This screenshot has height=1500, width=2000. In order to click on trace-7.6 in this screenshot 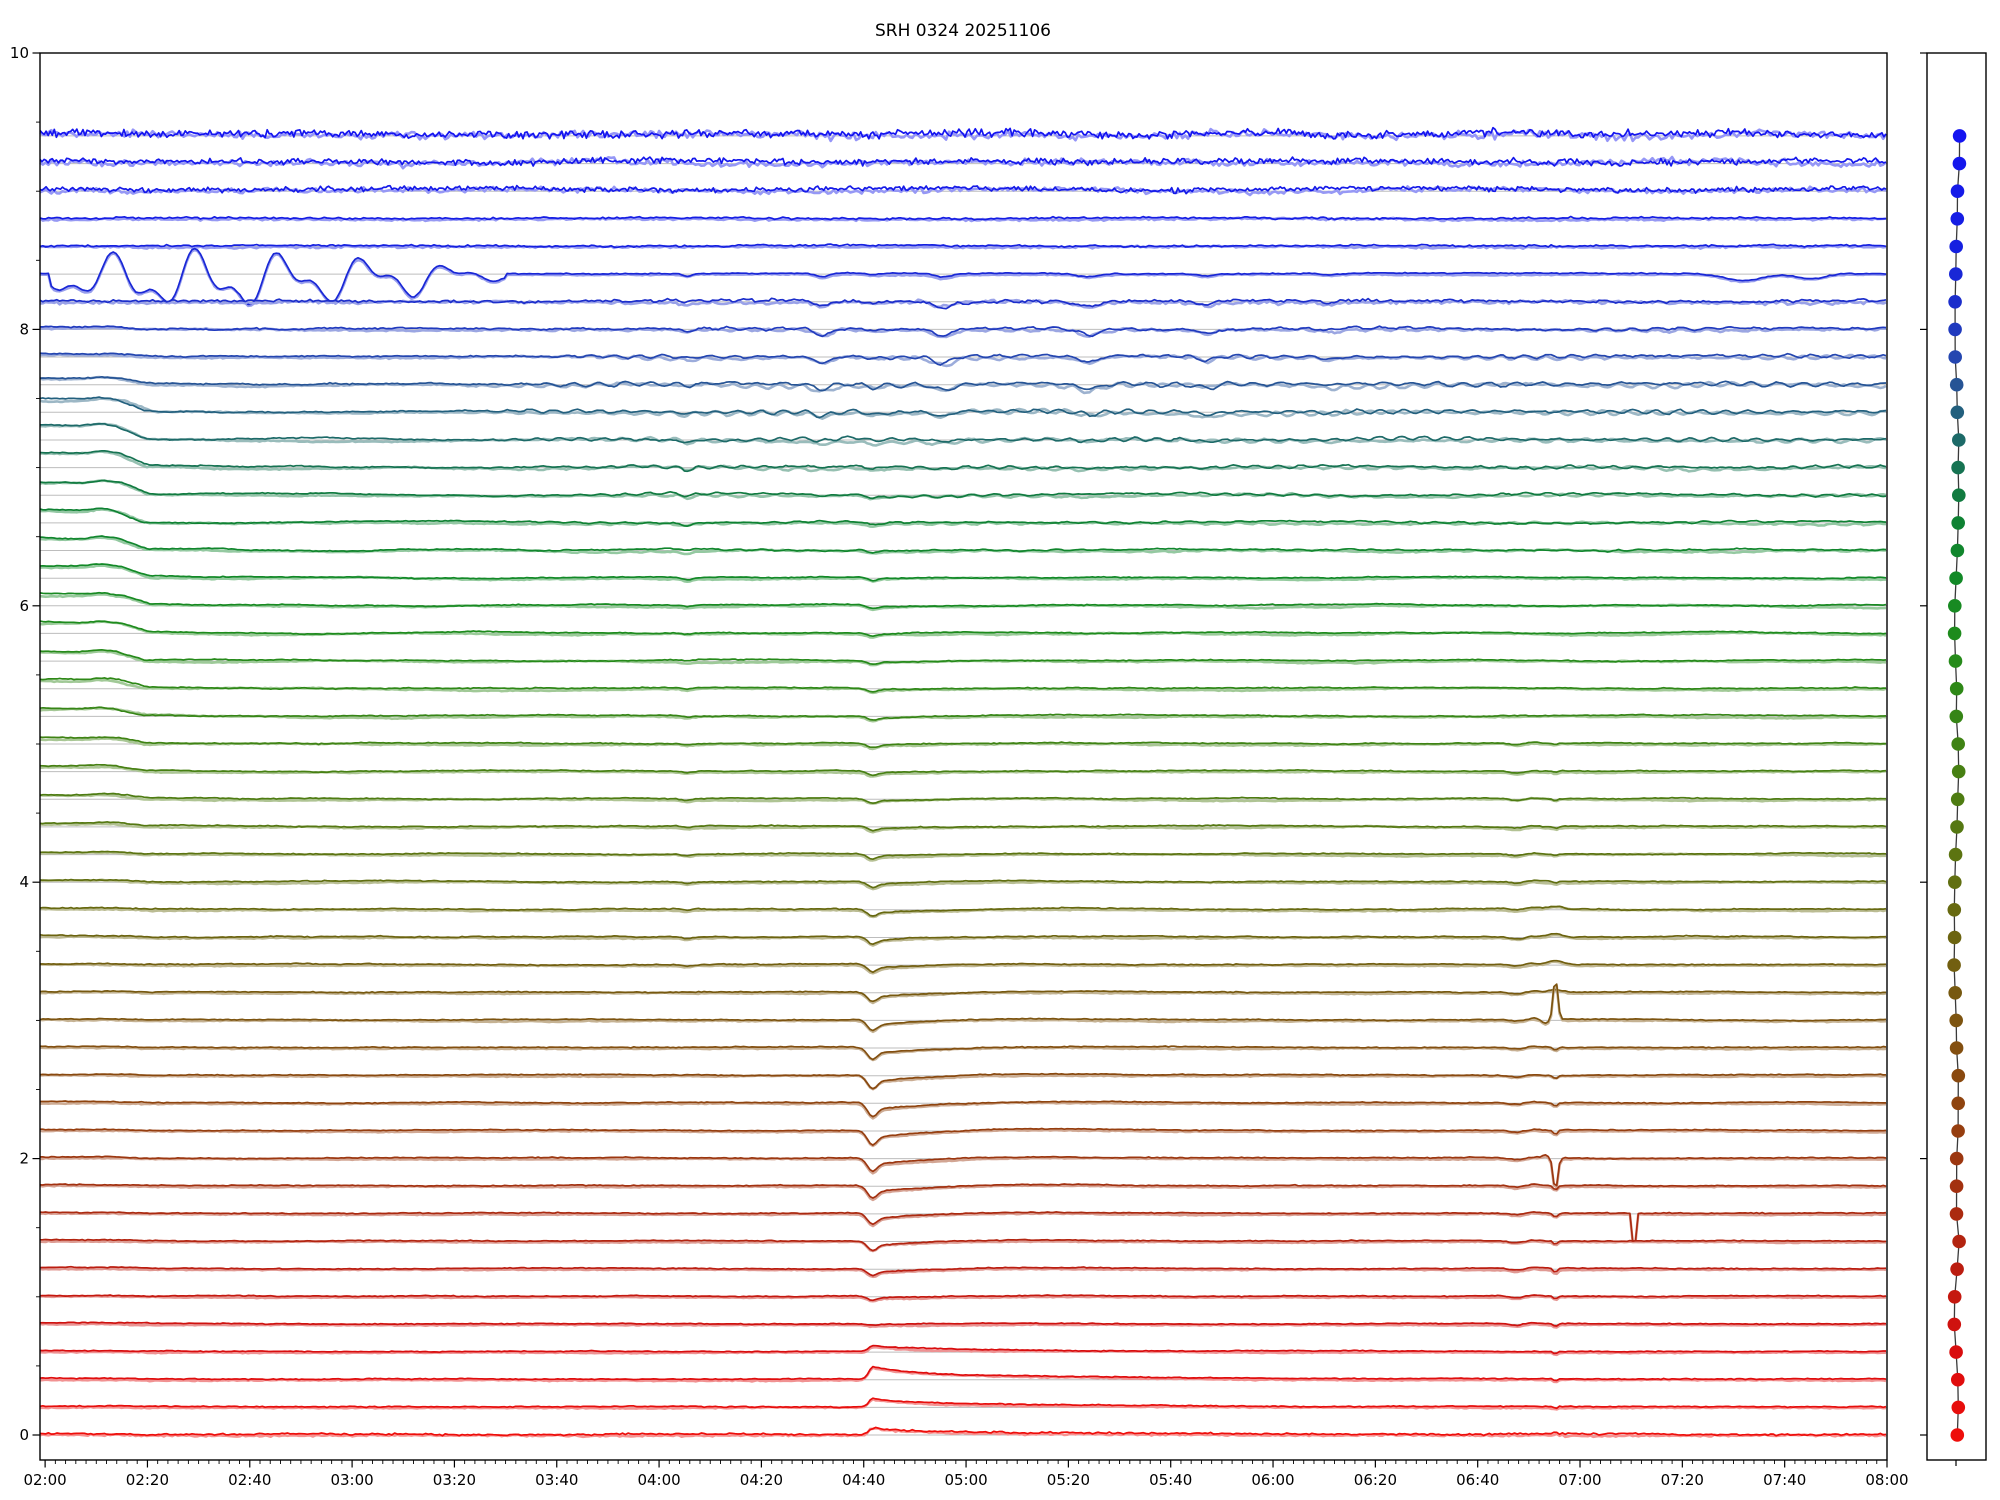, I will do `click(963, 385)`.